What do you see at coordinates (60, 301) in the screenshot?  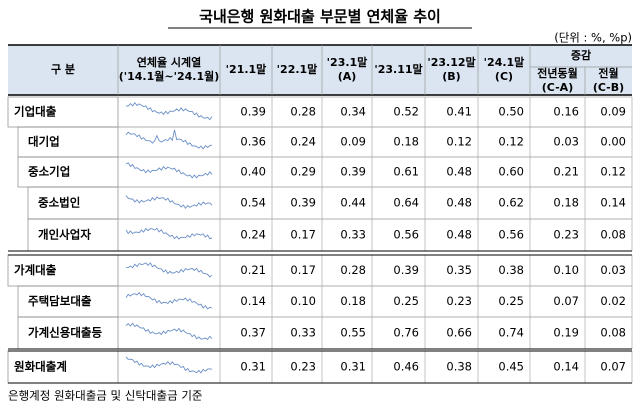 I see `row-label: 주택담보대출` at bounding box center [60, 301].